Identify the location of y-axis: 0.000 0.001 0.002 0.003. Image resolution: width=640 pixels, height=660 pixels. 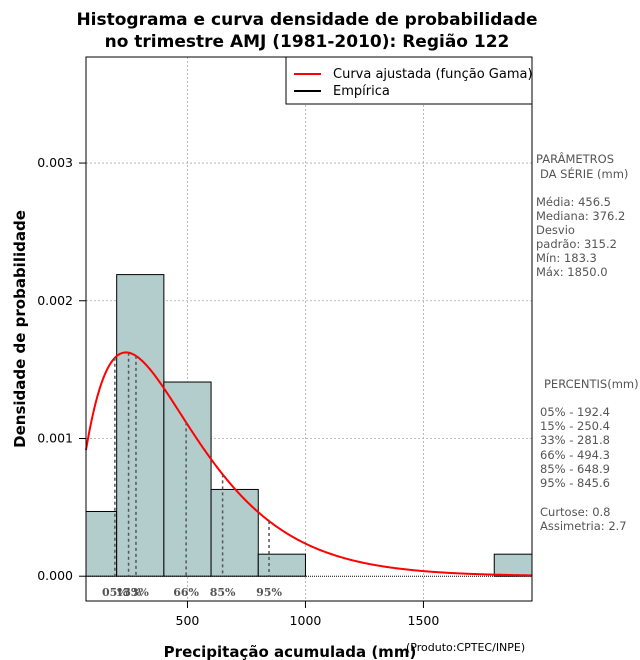
(61, 369).